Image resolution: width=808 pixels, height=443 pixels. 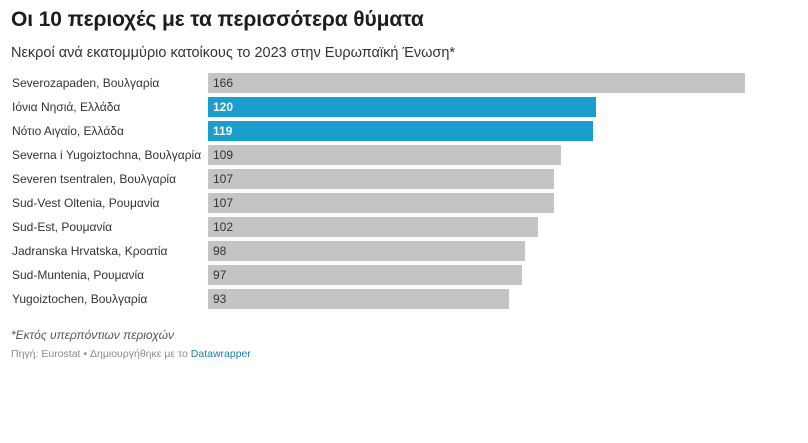 I want to click on datawrapper-link: Datawrapper, so click(x=220, y=354).